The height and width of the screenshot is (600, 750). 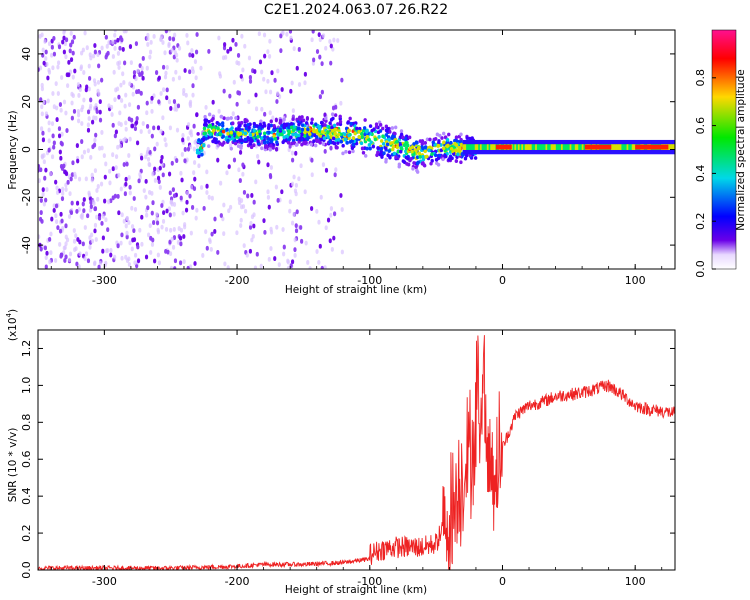 I want to click on colorbar, so click(x=724, y=149).